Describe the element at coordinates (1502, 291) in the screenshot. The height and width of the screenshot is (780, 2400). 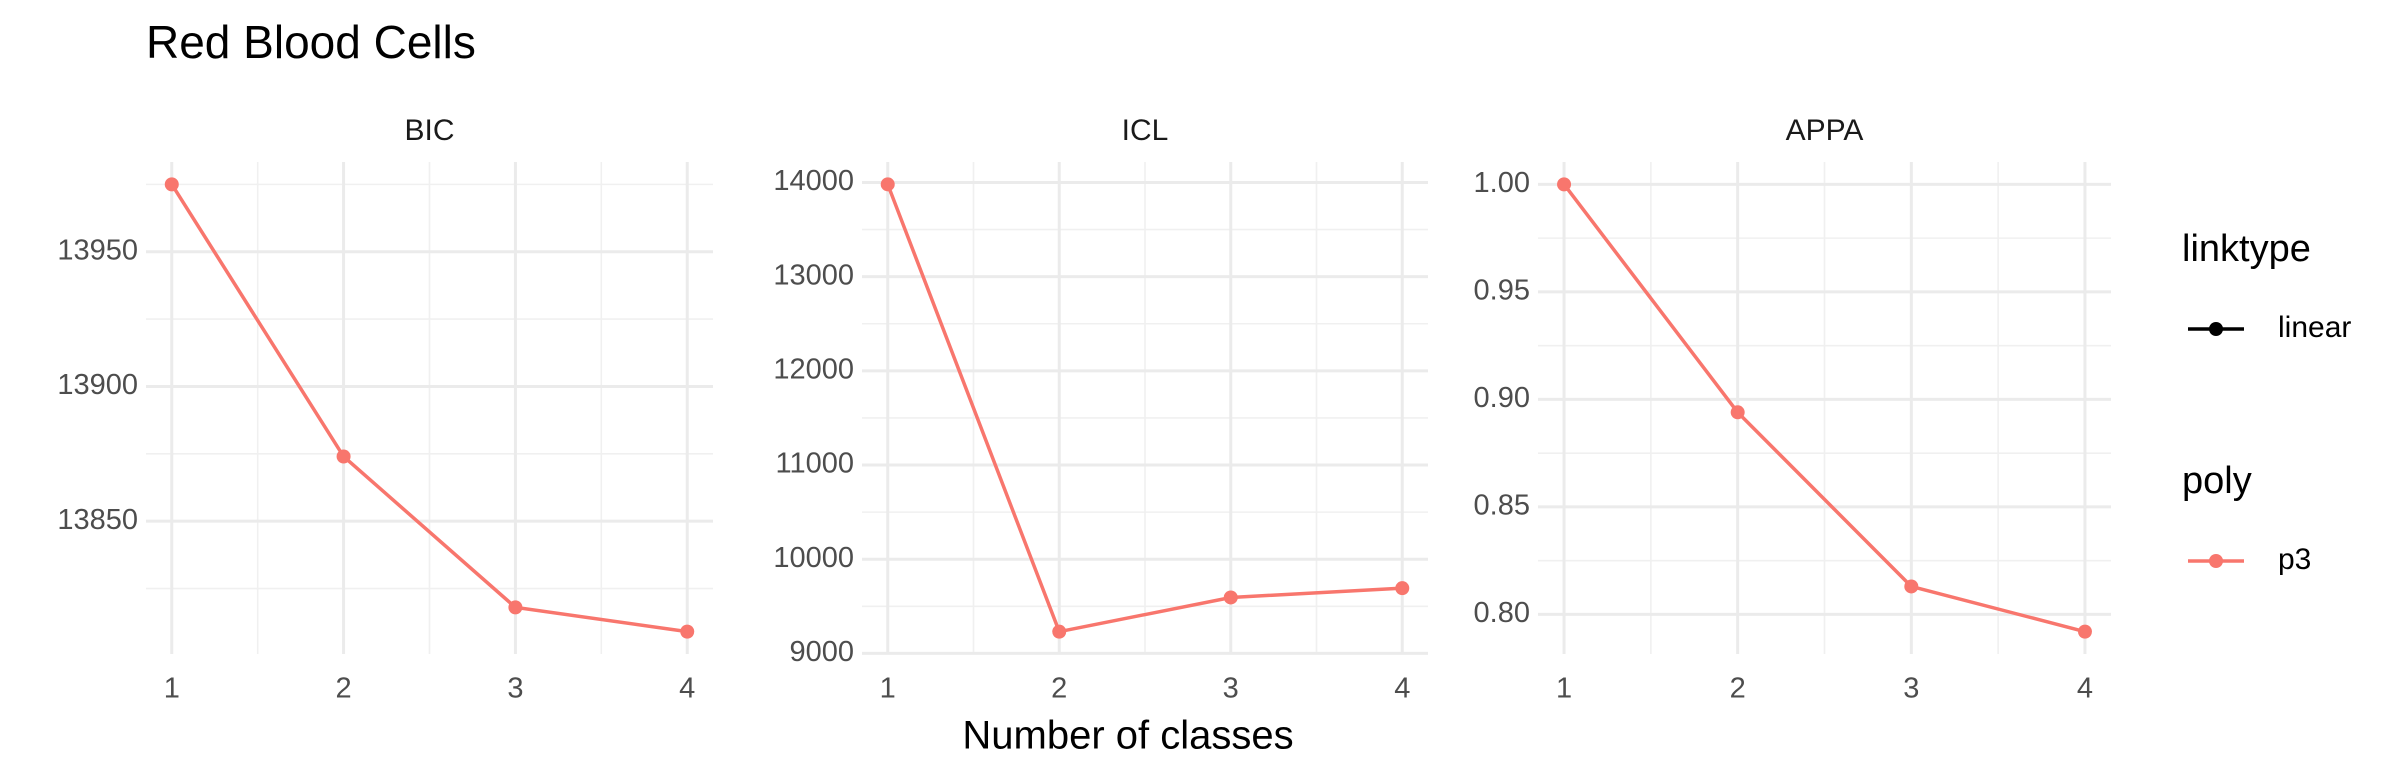
I see `y-tick-label: 0.95` at that location.